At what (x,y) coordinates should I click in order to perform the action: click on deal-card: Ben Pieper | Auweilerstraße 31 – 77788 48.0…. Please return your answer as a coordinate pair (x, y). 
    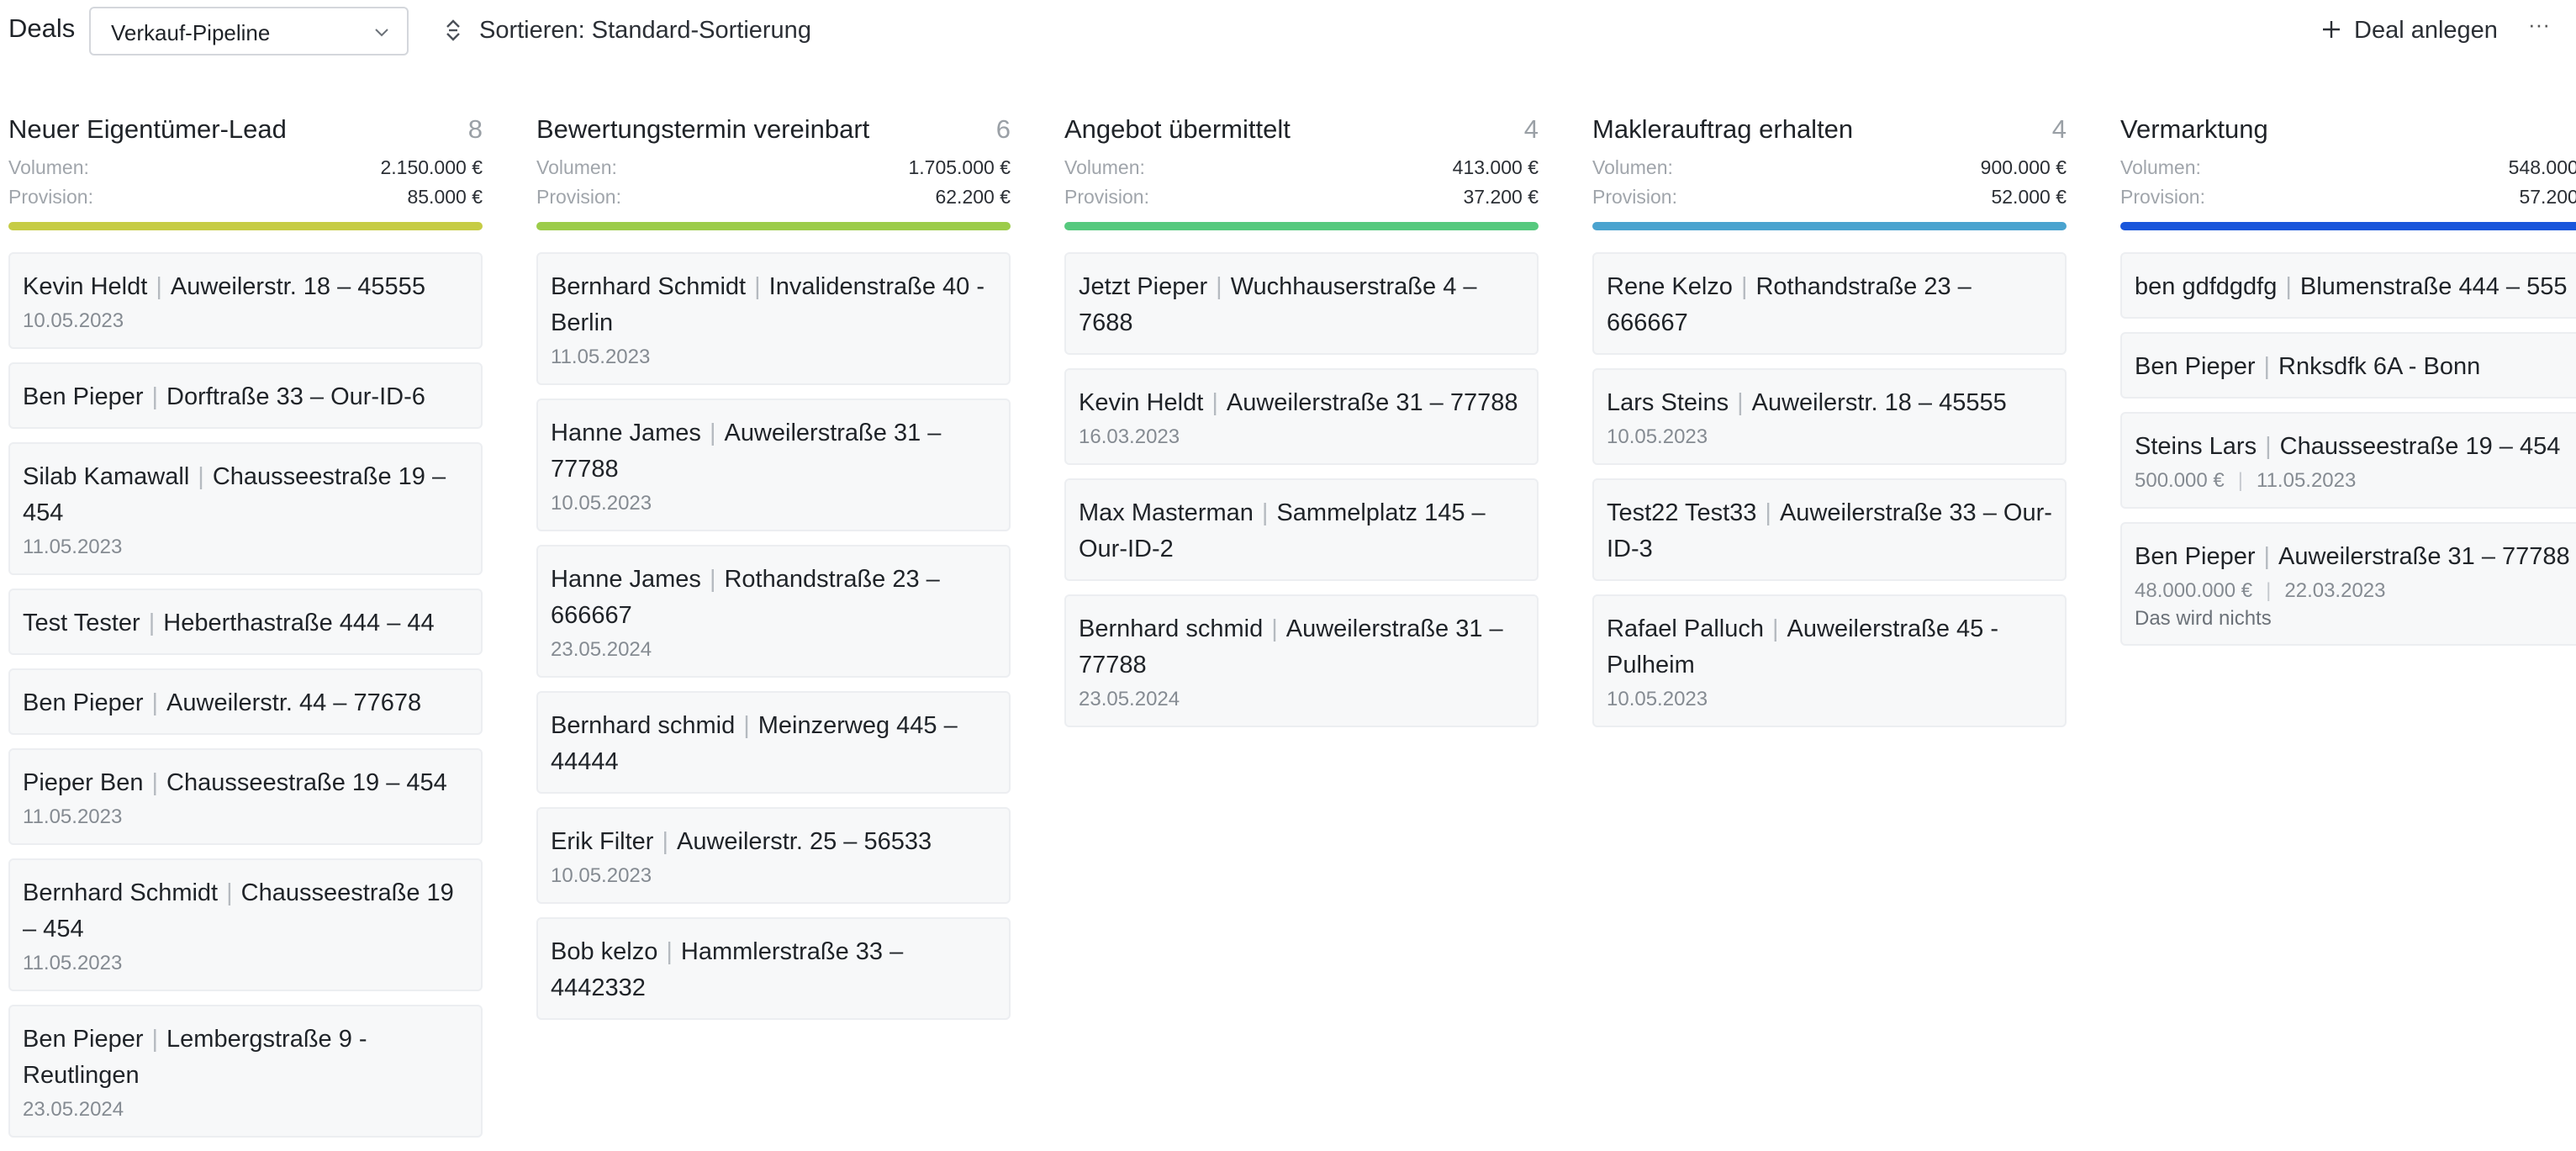
    Looking at the image, I should click on (2348, 584).